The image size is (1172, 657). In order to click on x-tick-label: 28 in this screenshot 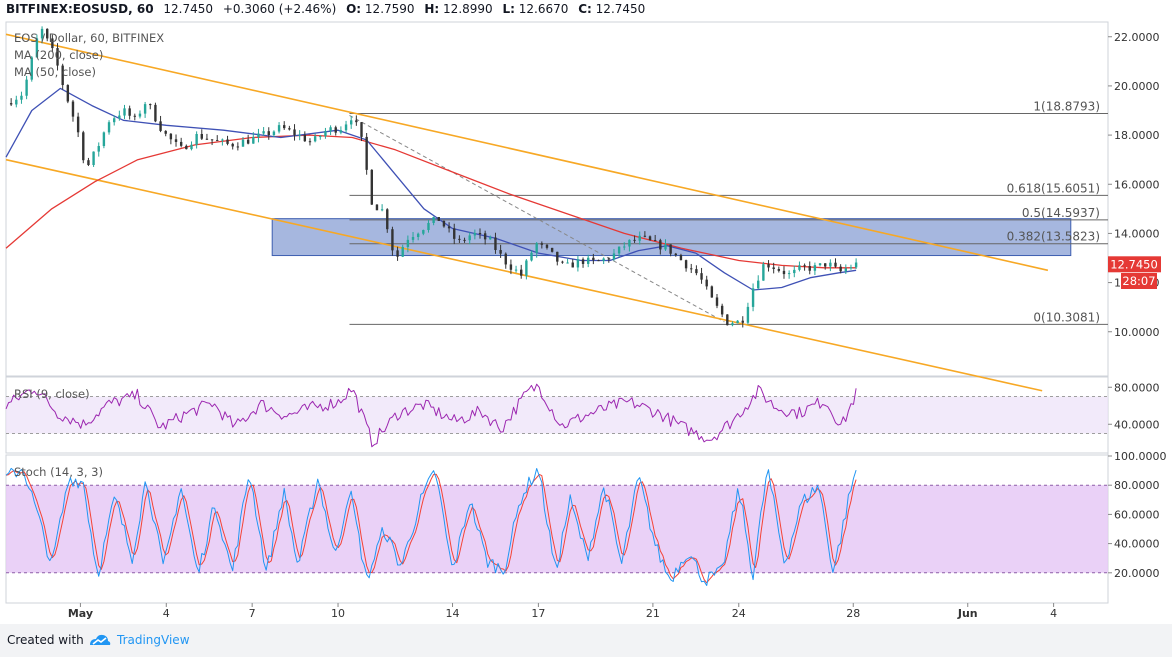, I will do `click(853, 613)`.